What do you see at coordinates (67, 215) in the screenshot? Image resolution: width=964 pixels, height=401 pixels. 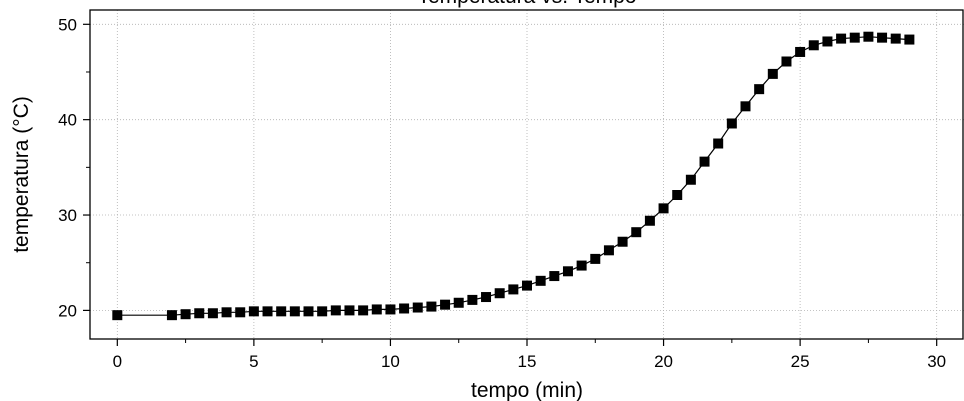 I see `y-tick-label: 30` at bounding box center [67, 215].